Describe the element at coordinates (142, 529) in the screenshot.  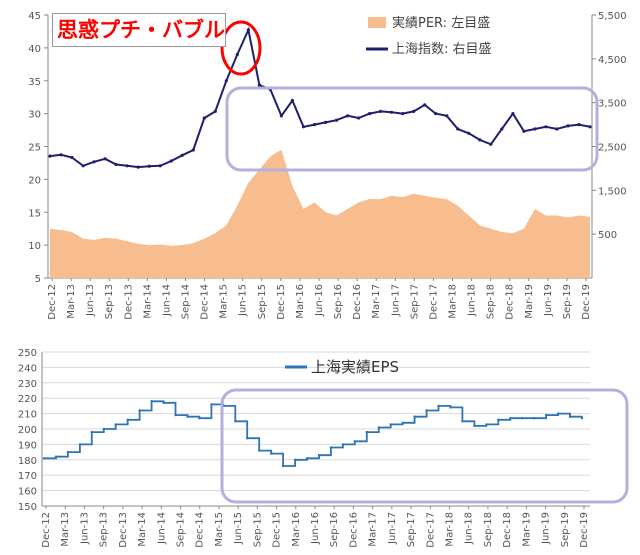
I see `x-tick-label: Mar-14` at that location.